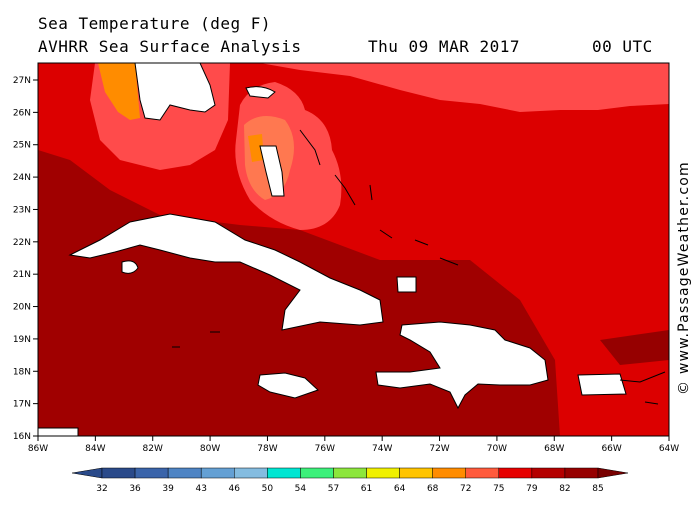 The height and width of the screenshot is (525, 700). Describe the element at coordinates (22, 340) in the screenshot. I see `y-tick-label: 19N` at that location.